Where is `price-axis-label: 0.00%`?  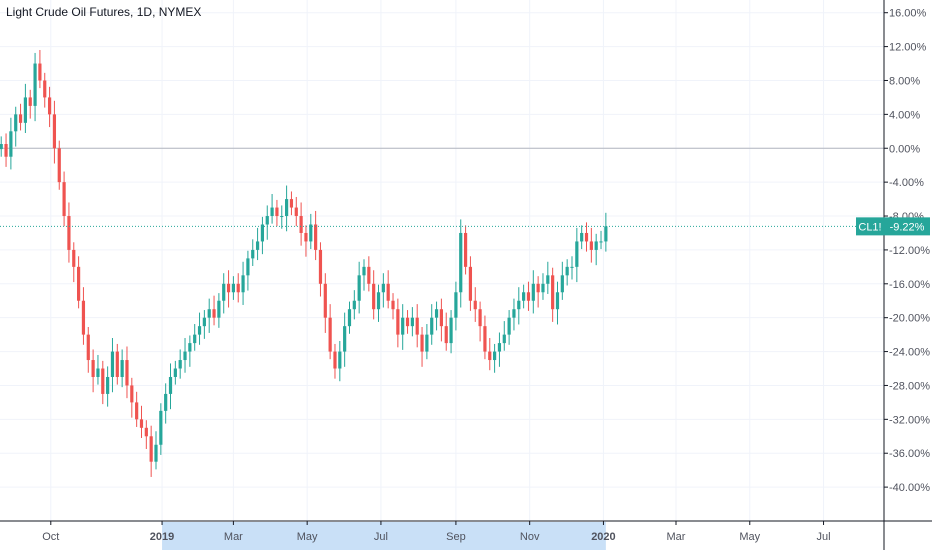 price-axis-label: 0.00% is located at coordinates (904, 149).